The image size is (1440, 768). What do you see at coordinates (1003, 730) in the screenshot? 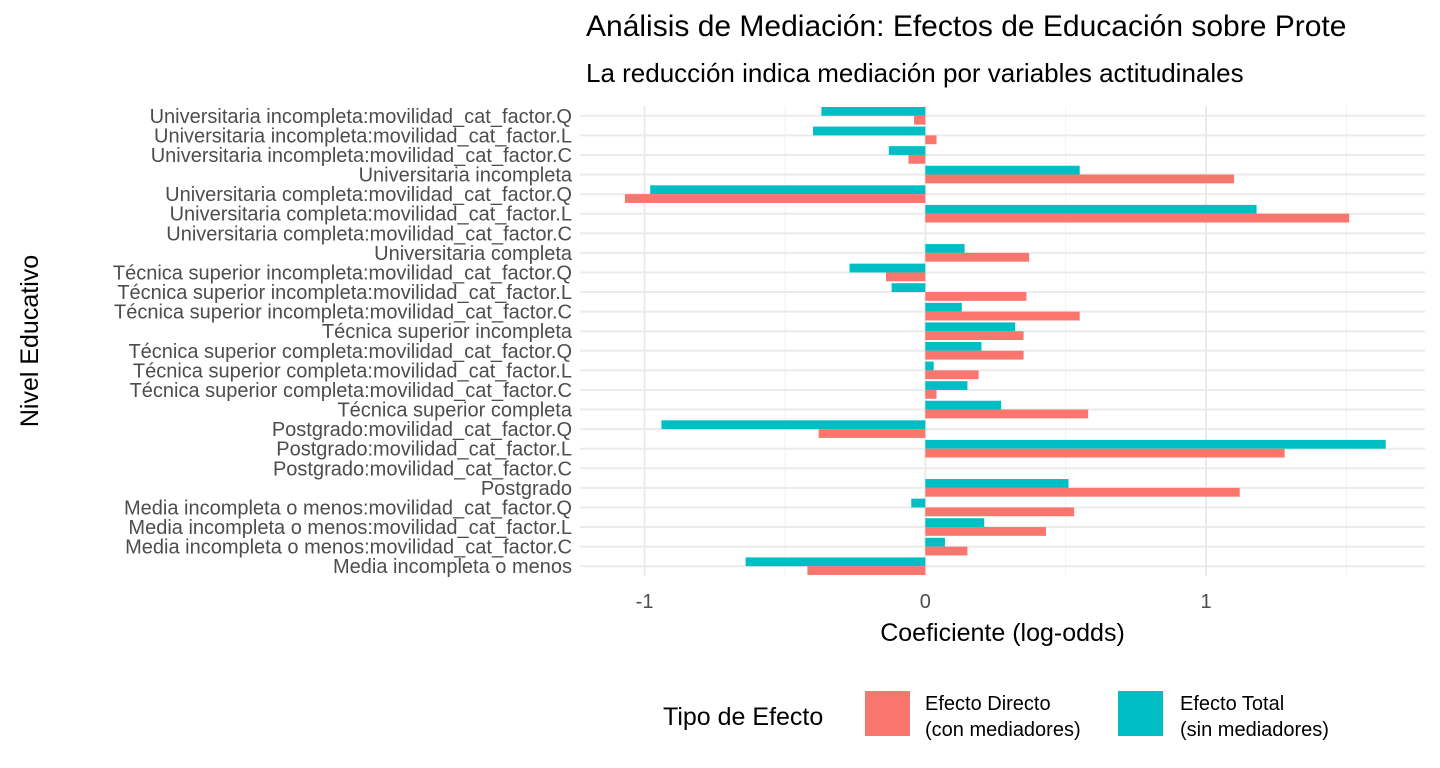
I see `legend-label: (con mediadores)` at bounding box center [1003, 730].